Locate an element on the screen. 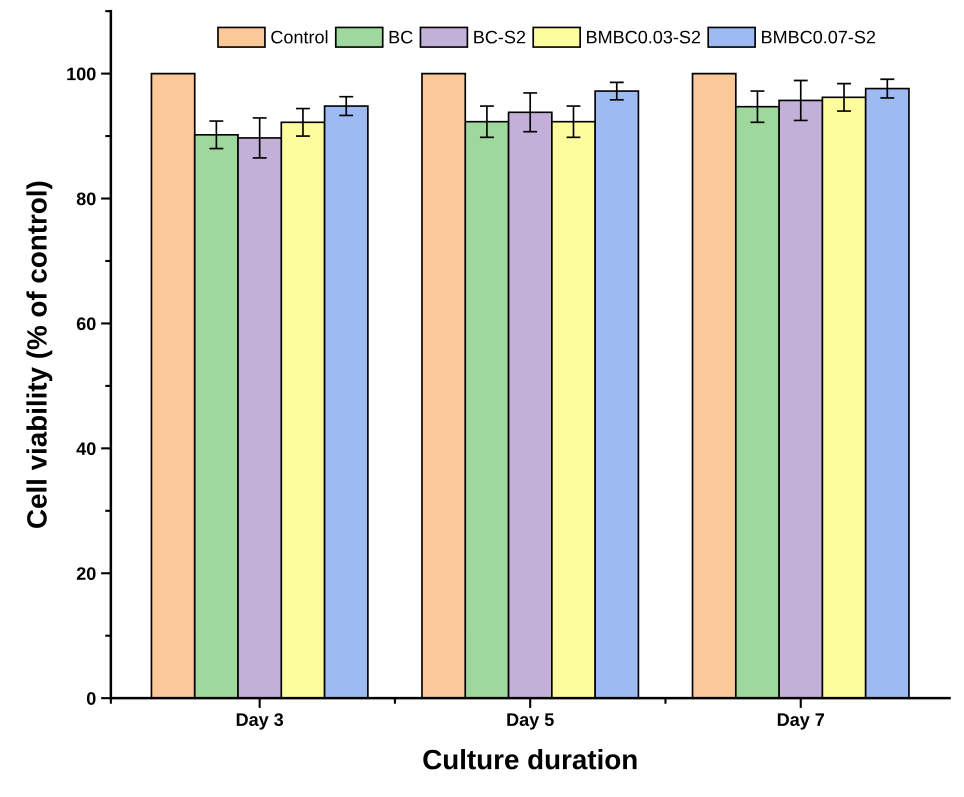  y-tick-label: 60 is located at coordinates (86, 323).